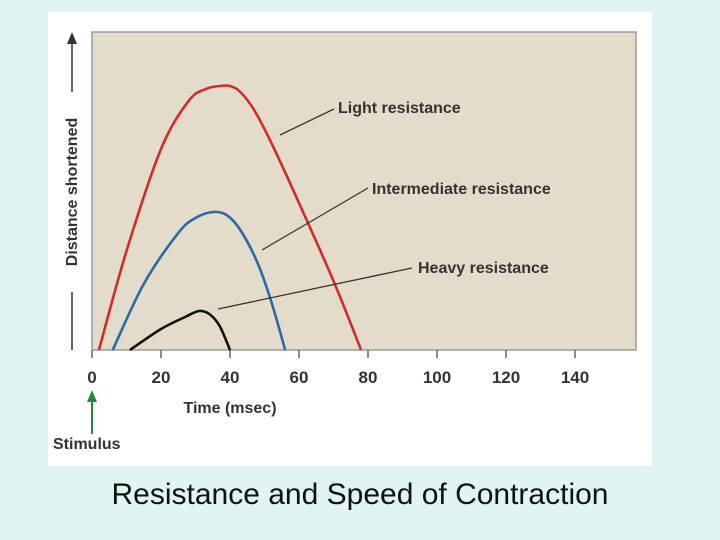 The width and height of the screenshot is (720, 540). Describe the element at coordinates (299, 377) in the screenshot. I see `x-tick-label: 60` at that location.